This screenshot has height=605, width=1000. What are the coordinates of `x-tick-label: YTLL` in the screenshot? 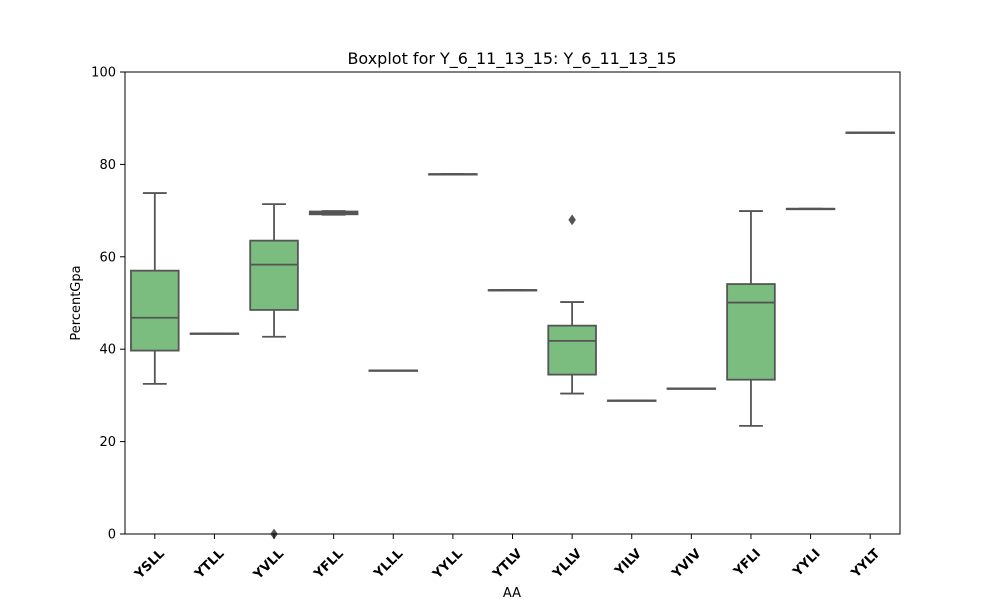 It's located at (210, 564).